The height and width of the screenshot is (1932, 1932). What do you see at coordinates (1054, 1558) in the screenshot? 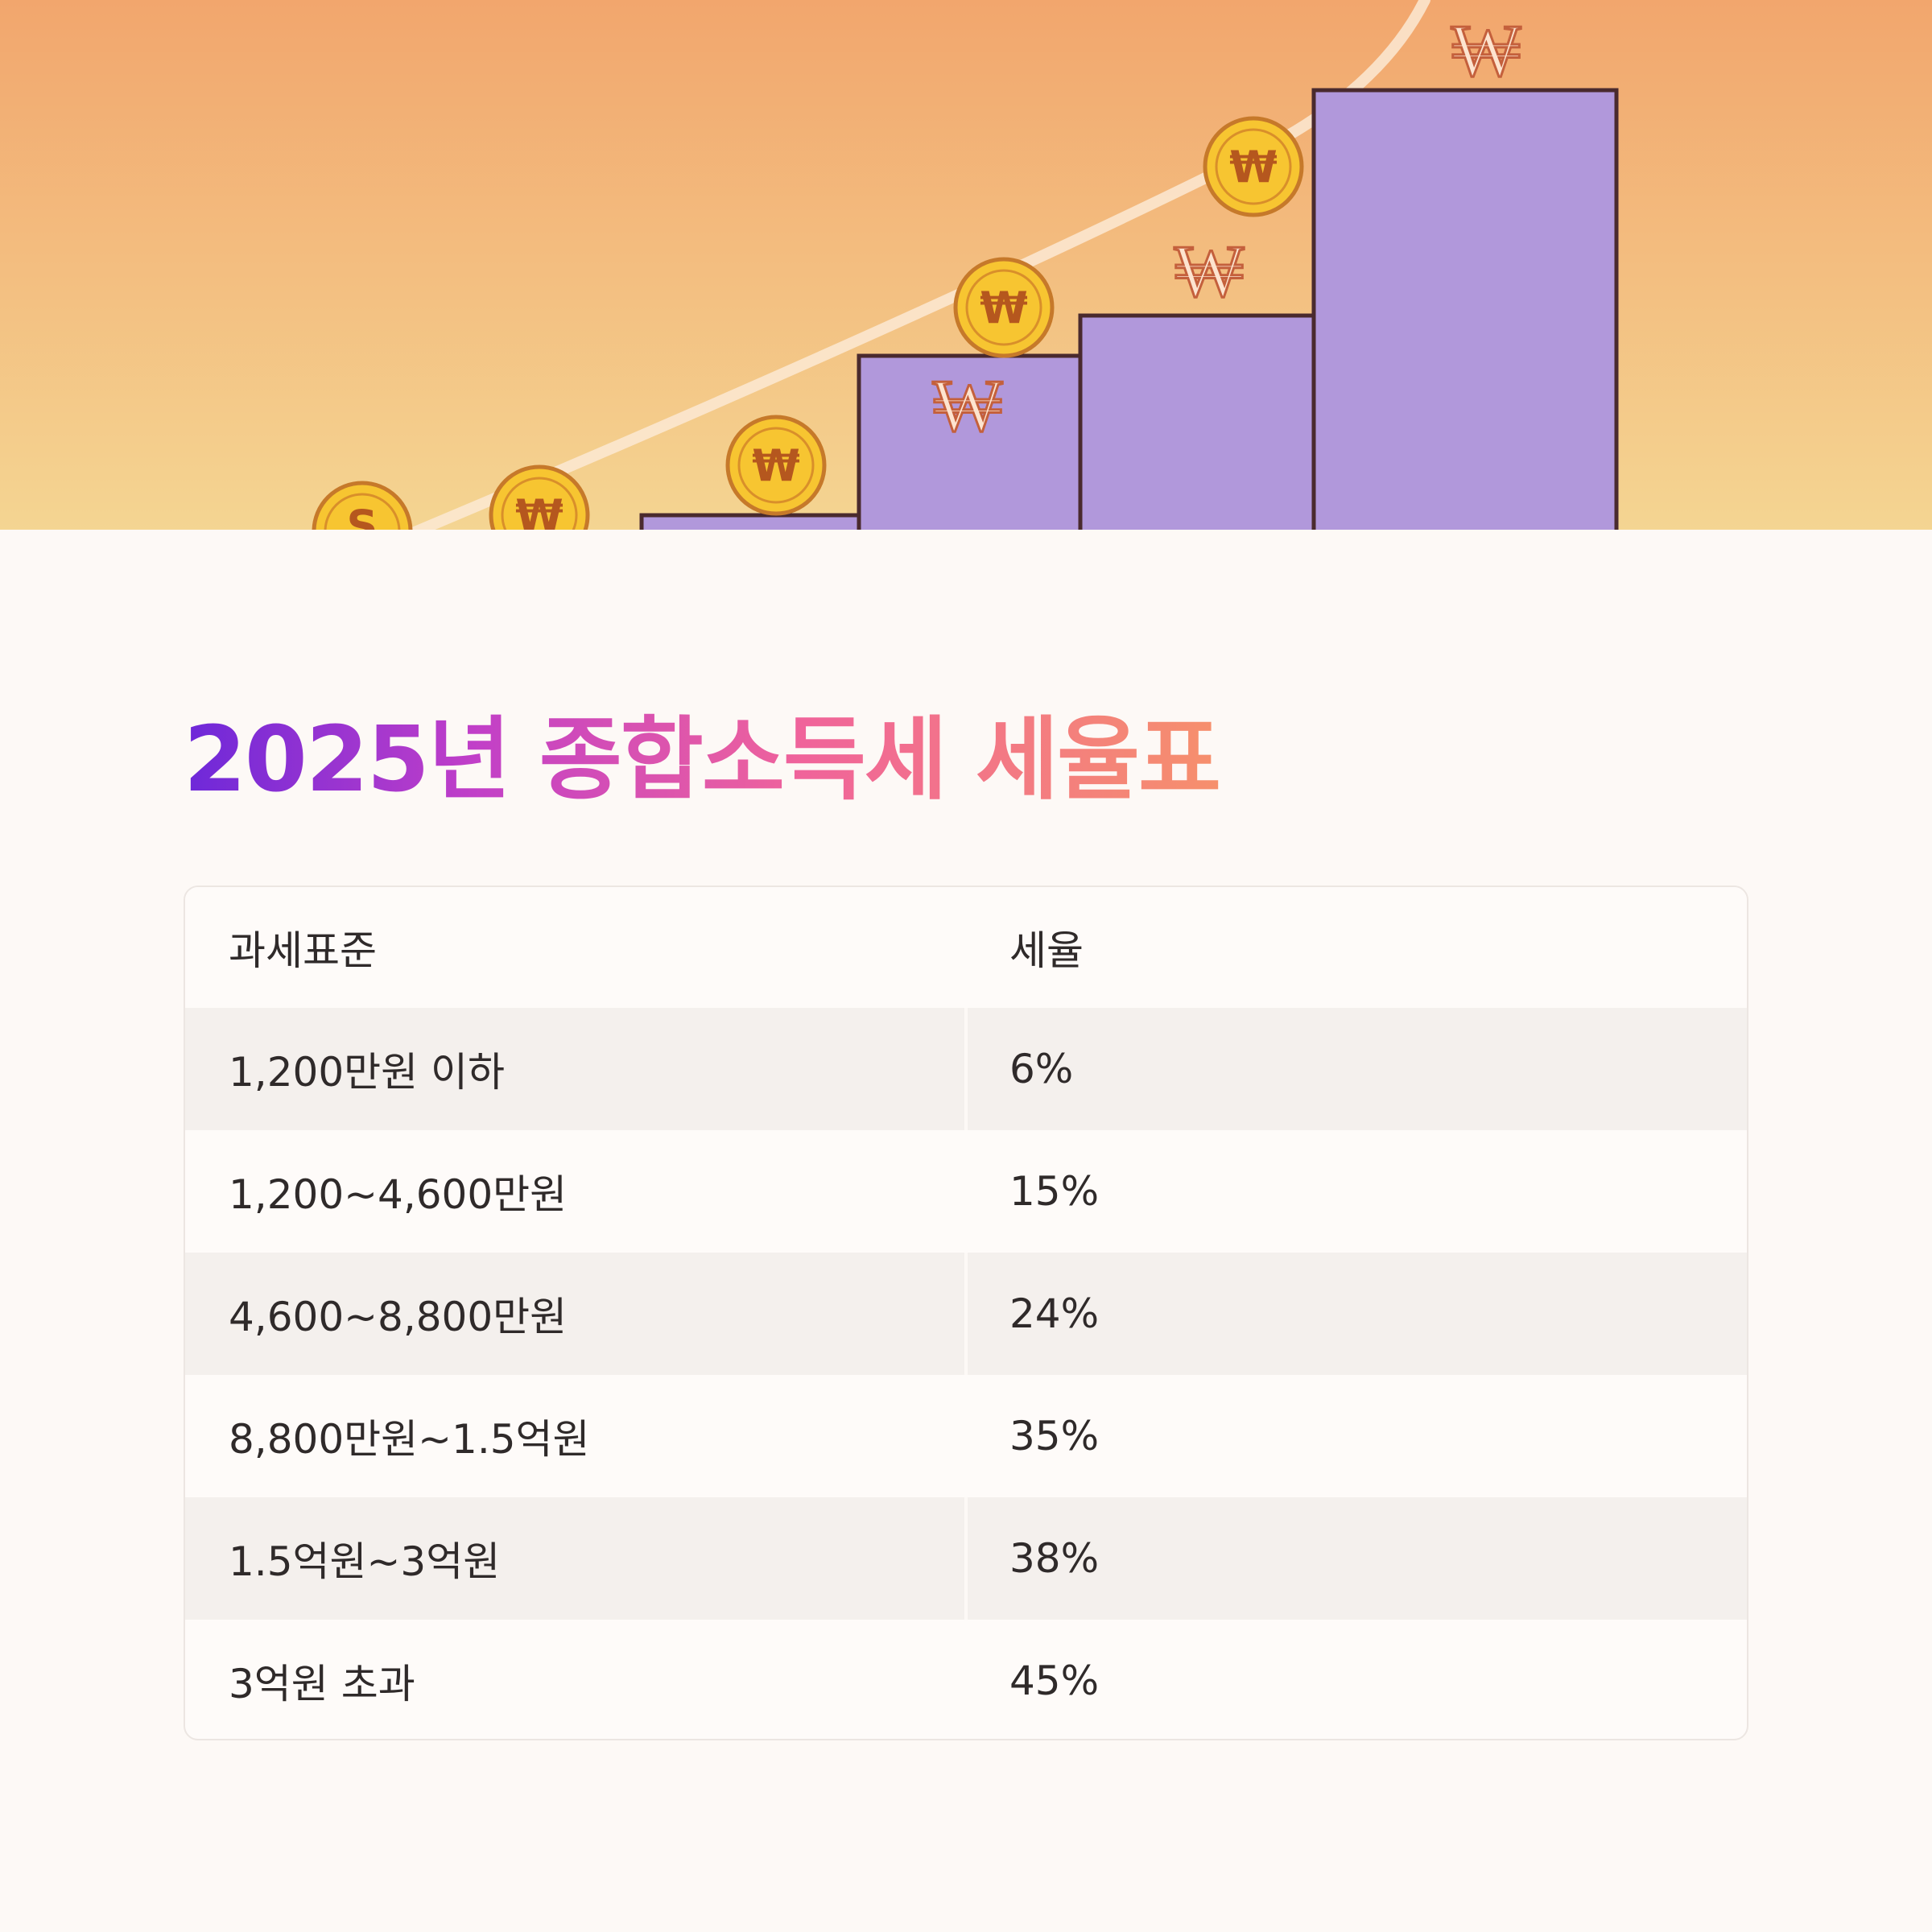
I see `rate-cell: 38%` at bounding box center [1054, 1558].